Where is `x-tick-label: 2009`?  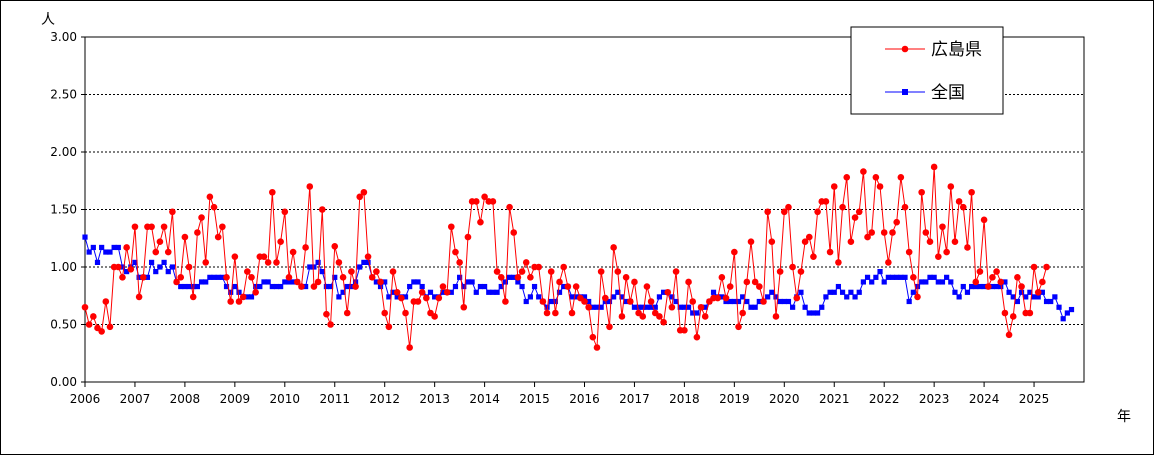 x-tick-label: 2009 is located at coordinates (235, 399).